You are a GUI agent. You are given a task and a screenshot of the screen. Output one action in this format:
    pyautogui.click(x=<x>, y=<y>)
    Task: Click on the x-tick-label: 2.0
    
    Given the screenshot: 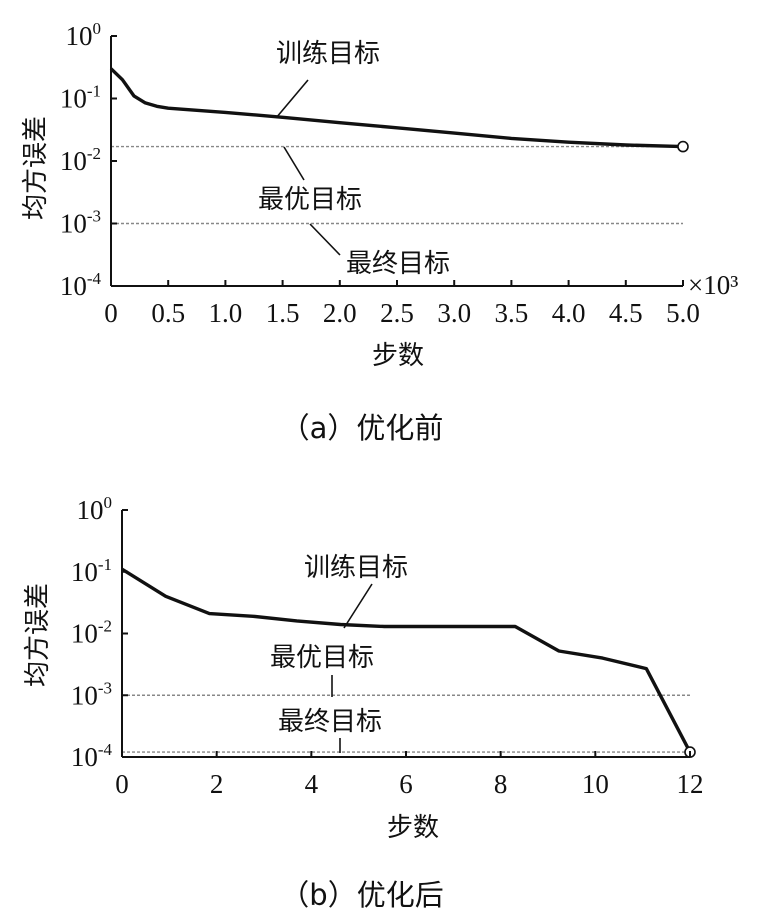 What is the action you would take?
    pyautogui.click(x=340, y=313)
    